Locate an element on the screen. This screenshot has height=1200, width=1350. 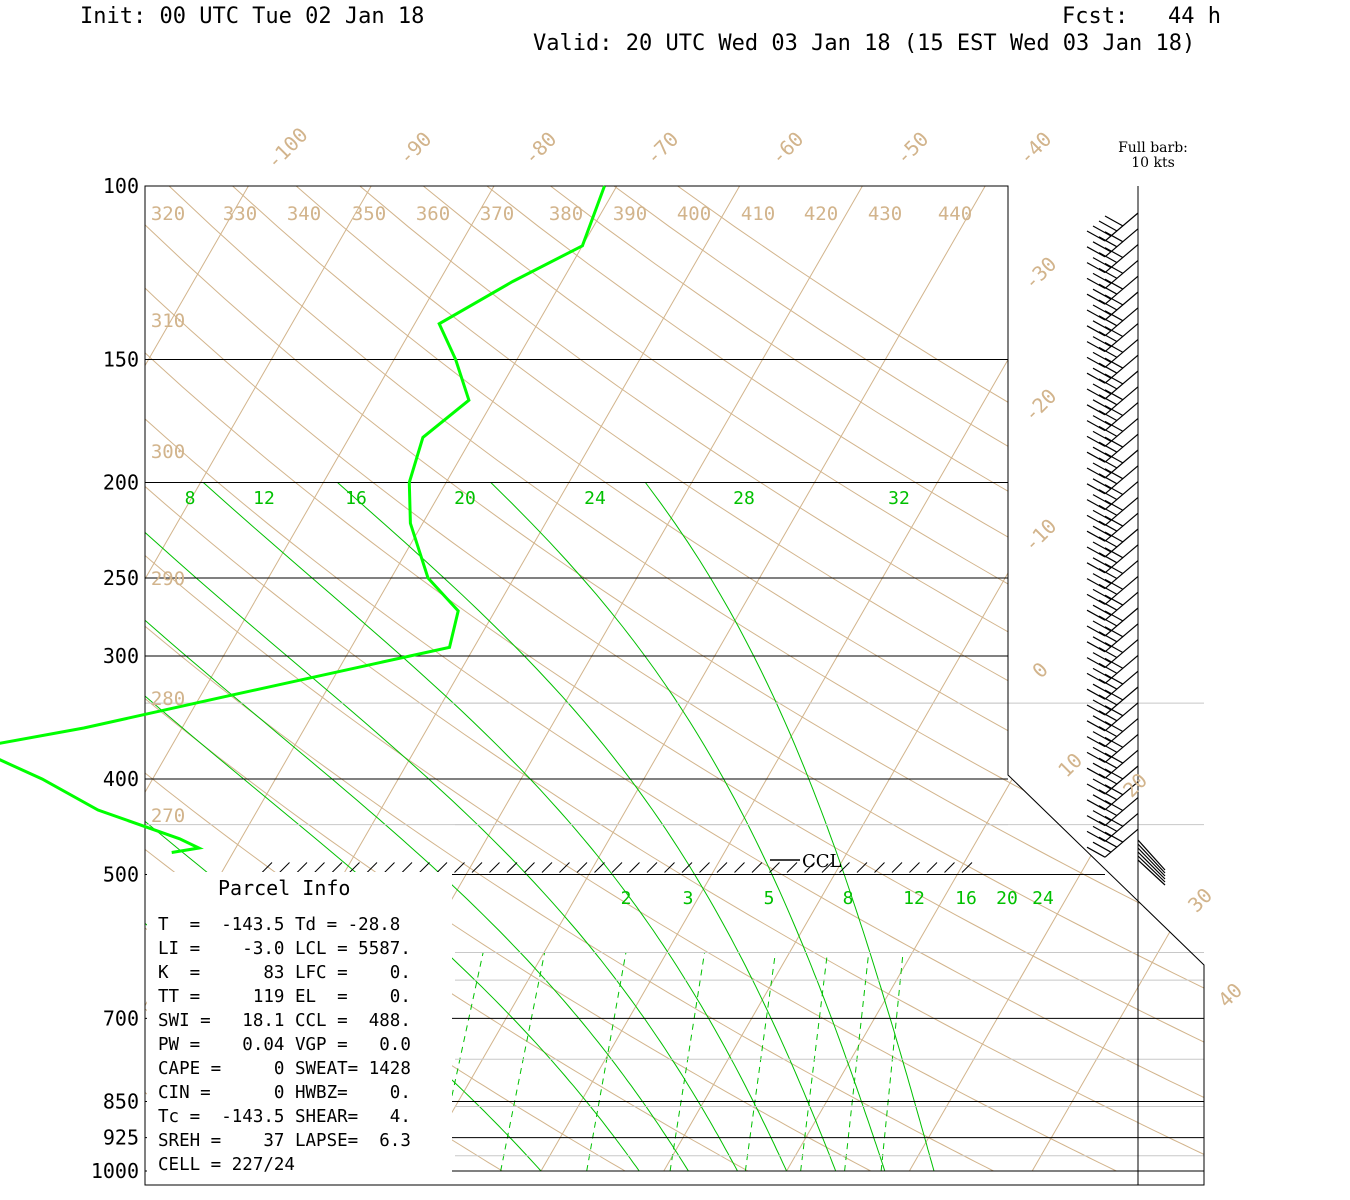
mixing-ratio-label: 24 is located at coordinates (1043, 898).